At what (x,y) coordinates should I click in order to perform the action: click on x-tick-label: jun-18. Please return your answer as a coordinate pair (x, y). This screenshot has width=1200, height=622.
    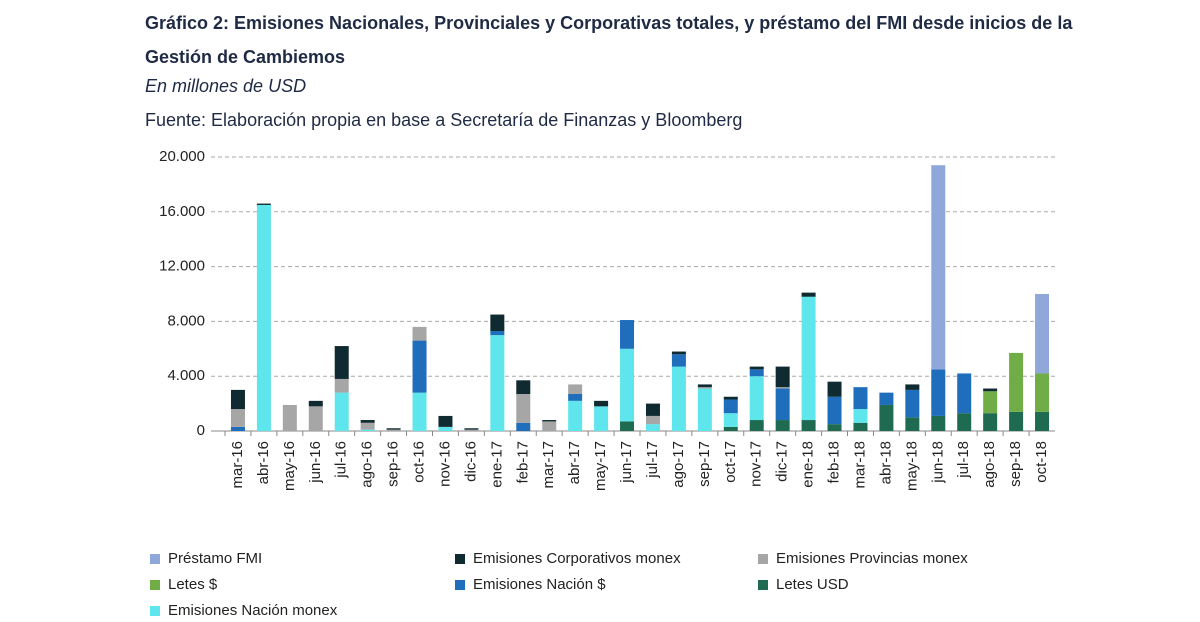
    Looking at the image, I should click on (937, 462).